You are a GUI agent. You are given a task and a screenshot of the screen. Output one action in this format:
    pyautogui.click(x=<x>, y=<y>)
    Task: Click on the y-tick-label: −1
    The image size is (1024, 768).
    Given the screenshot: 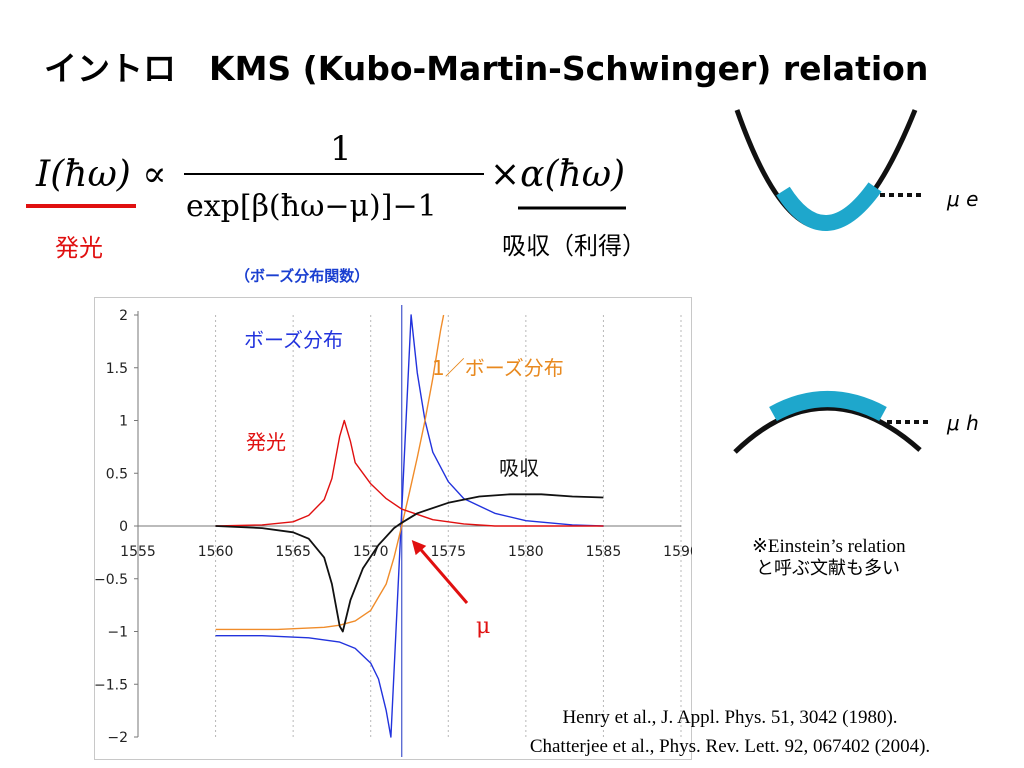 What is the action you would take?
    pyautogui.click(x=117, y=633)
    